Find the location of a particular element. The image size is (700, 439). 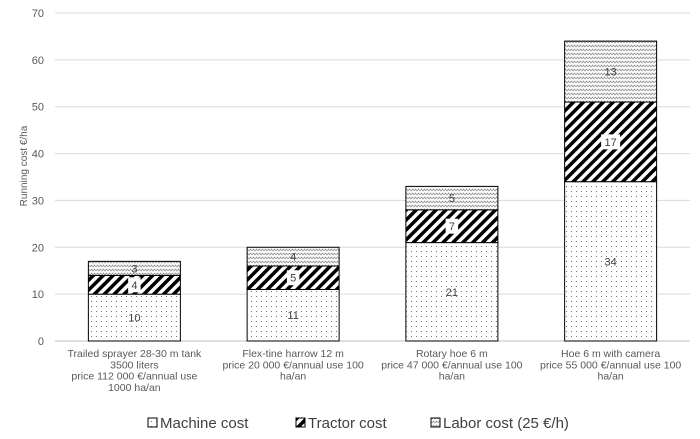

x-category-label: 3500 liters is located at coordinates (134, 365).